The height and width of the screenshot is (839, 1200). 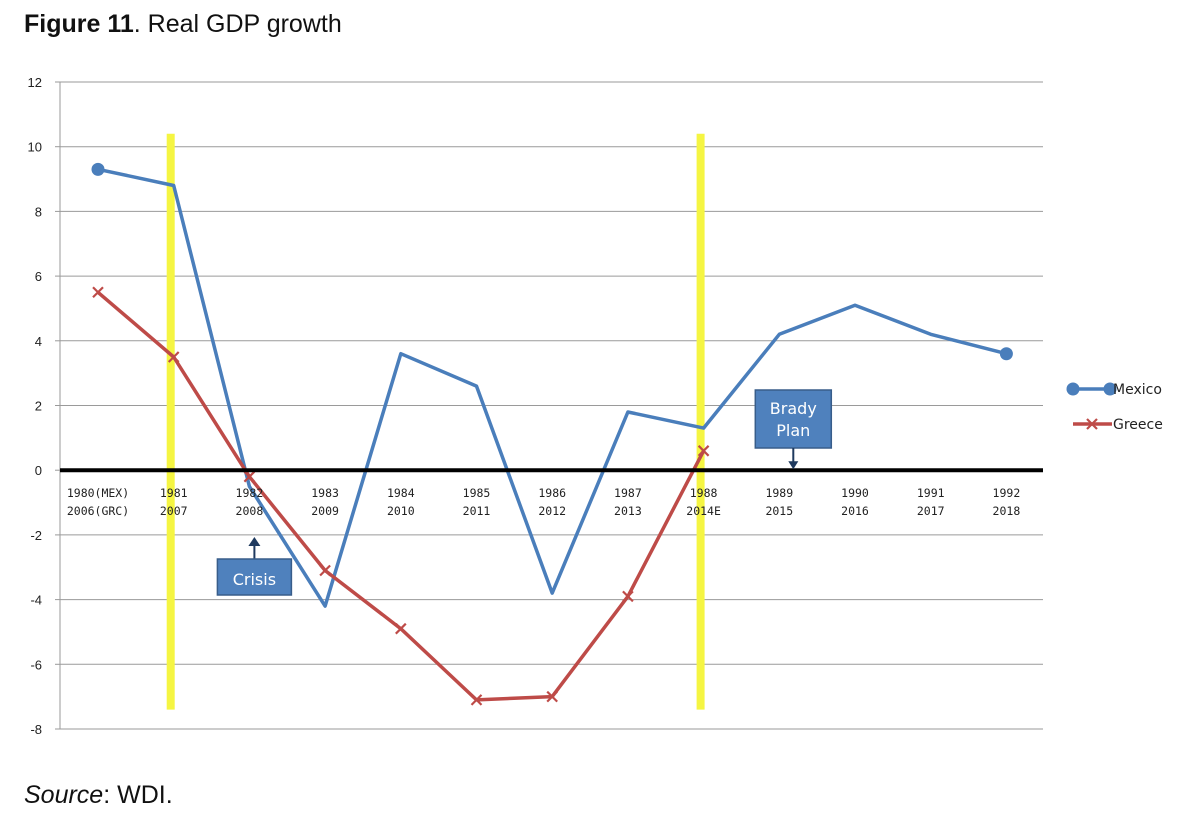 What do you see at coordinates (237, 24) in the screenshot?
I see `figure-caption: . Real GDP growth` at bounding box center [237, 24].